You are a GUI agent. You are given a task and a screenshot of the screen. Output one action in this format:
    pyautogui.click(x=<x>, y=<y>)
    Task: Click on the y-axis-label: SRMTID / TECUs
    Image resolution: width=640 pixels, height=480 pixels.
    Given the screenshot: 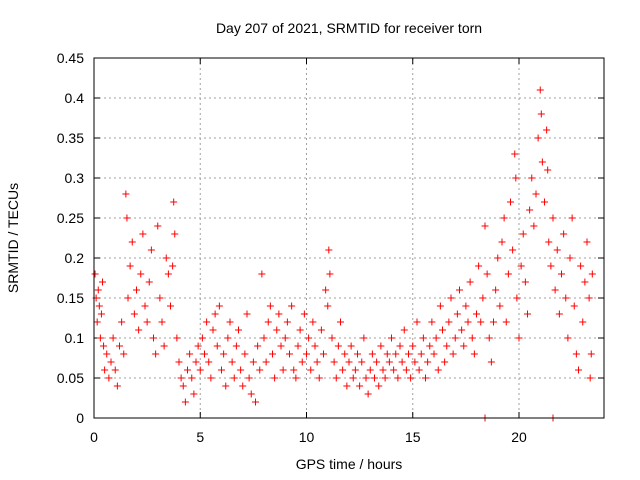 What is the action you would take?
    pyautogui.click(x=13, y=238)
    